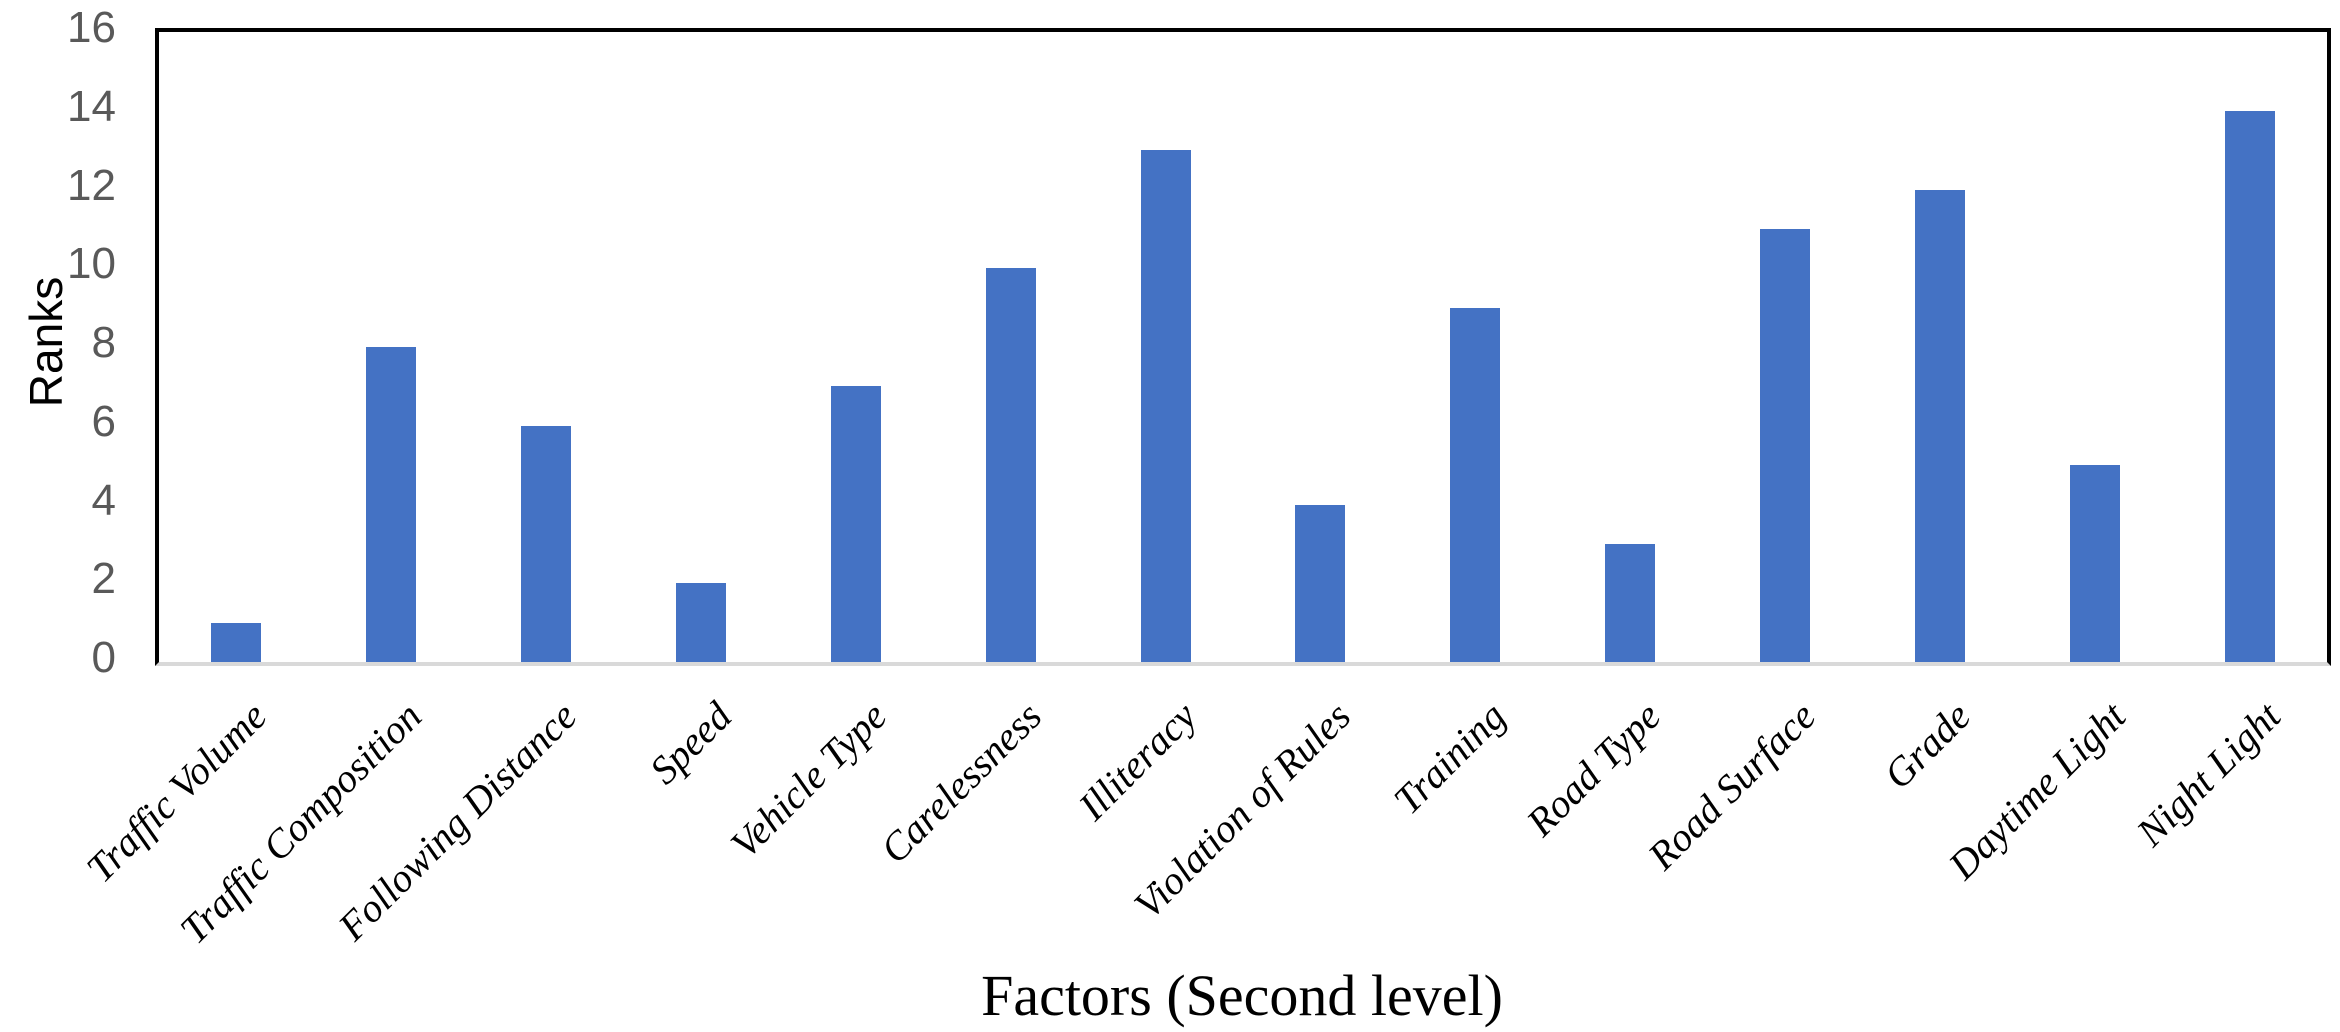 The width and height of the screenshot is (2340, 1032). What do you see at coordinates (960, 782) in the screenshot?
I see `x-tick-label: Carelessness` at bounding box center [960, 782].